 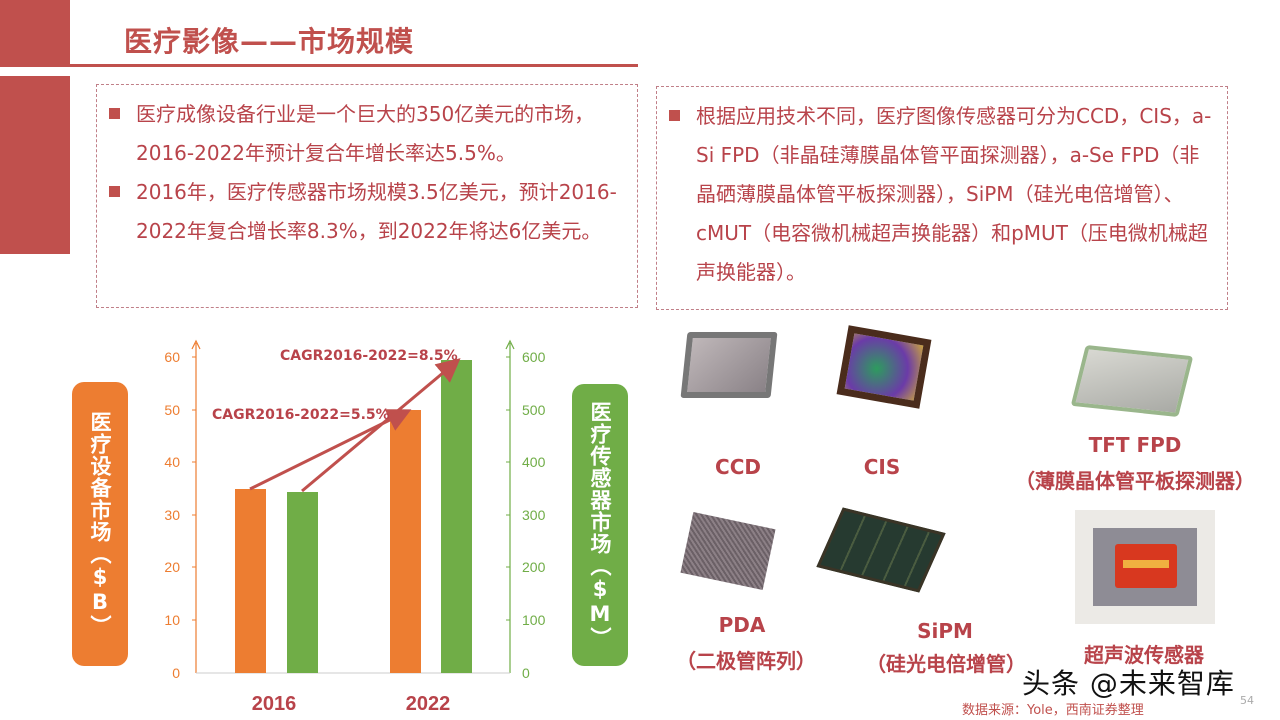 What do you see at coordinates (534, 620) in the screenshot?
I see `svg-text: 100` at bounding box center [534, 620].